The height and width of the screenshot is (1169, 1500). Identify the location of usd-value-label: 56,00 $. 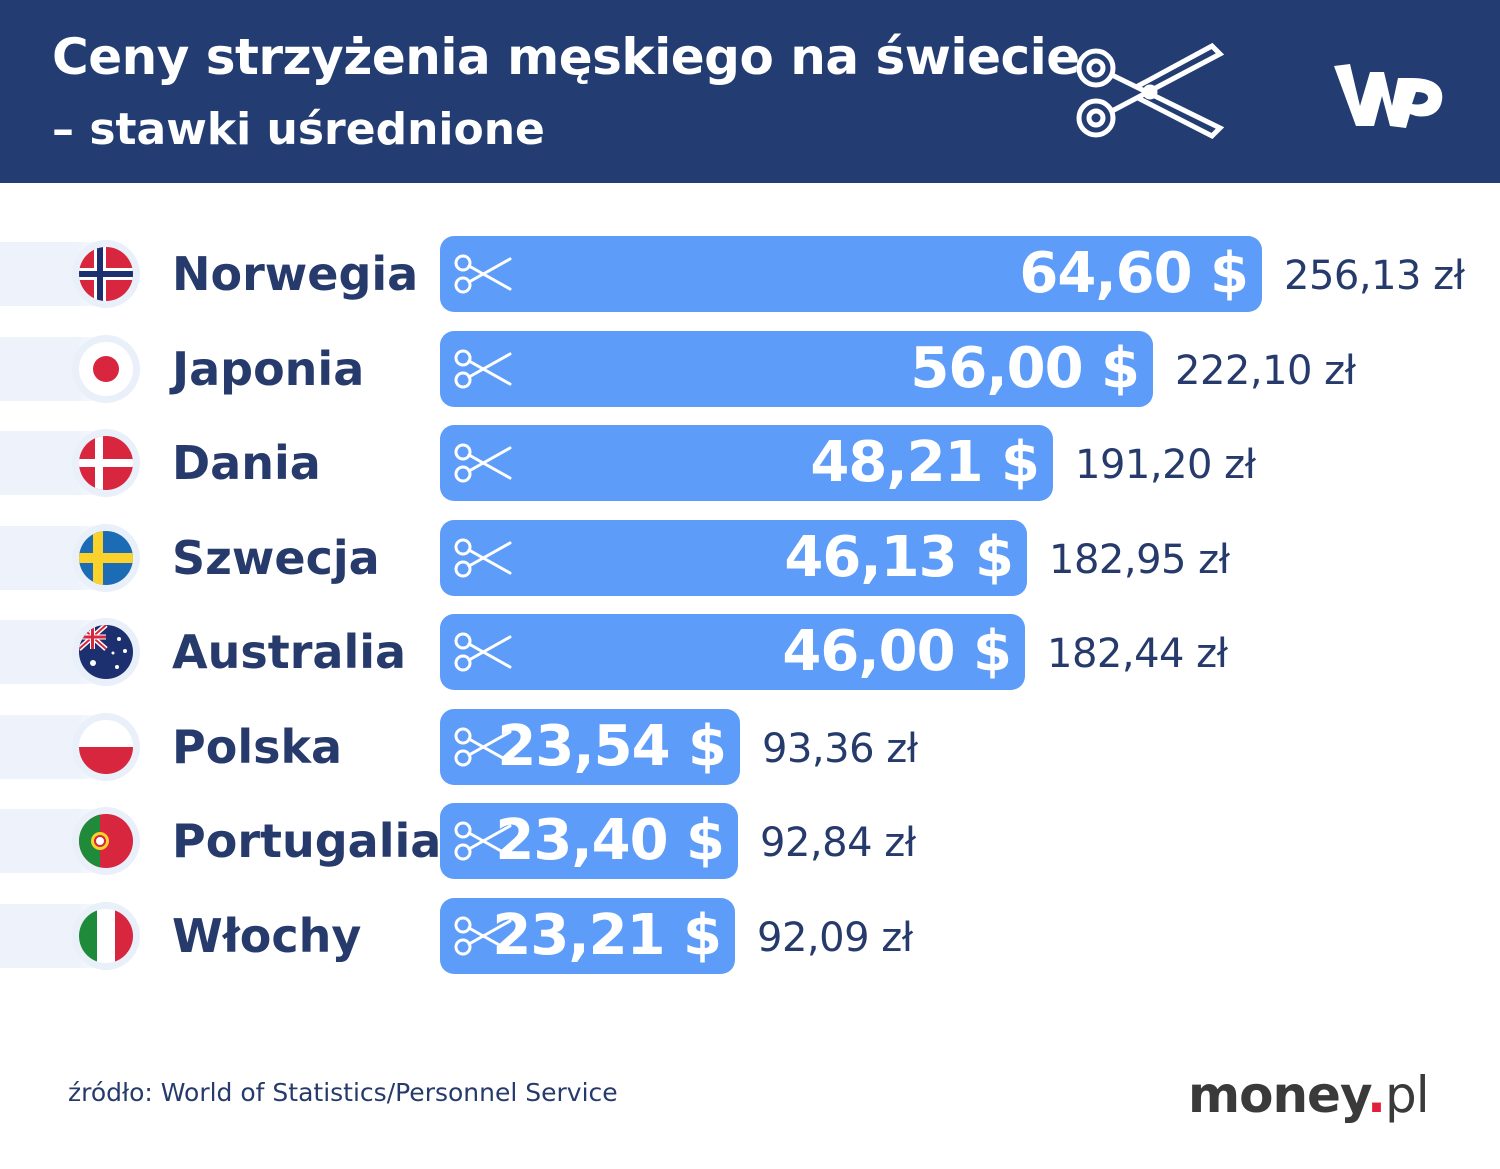
(1025, 368).